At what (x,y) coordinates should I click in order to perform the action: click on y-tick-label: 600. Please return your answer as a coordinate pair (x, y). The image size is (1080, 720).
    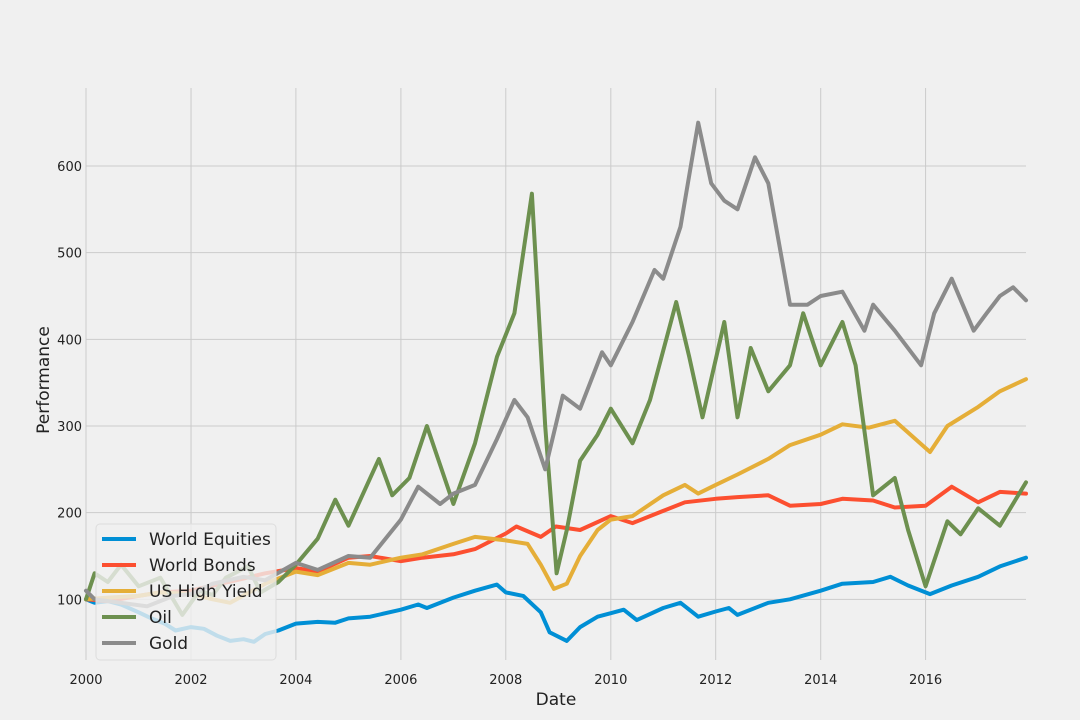
    Looking at the image, I should click on (69, 167).